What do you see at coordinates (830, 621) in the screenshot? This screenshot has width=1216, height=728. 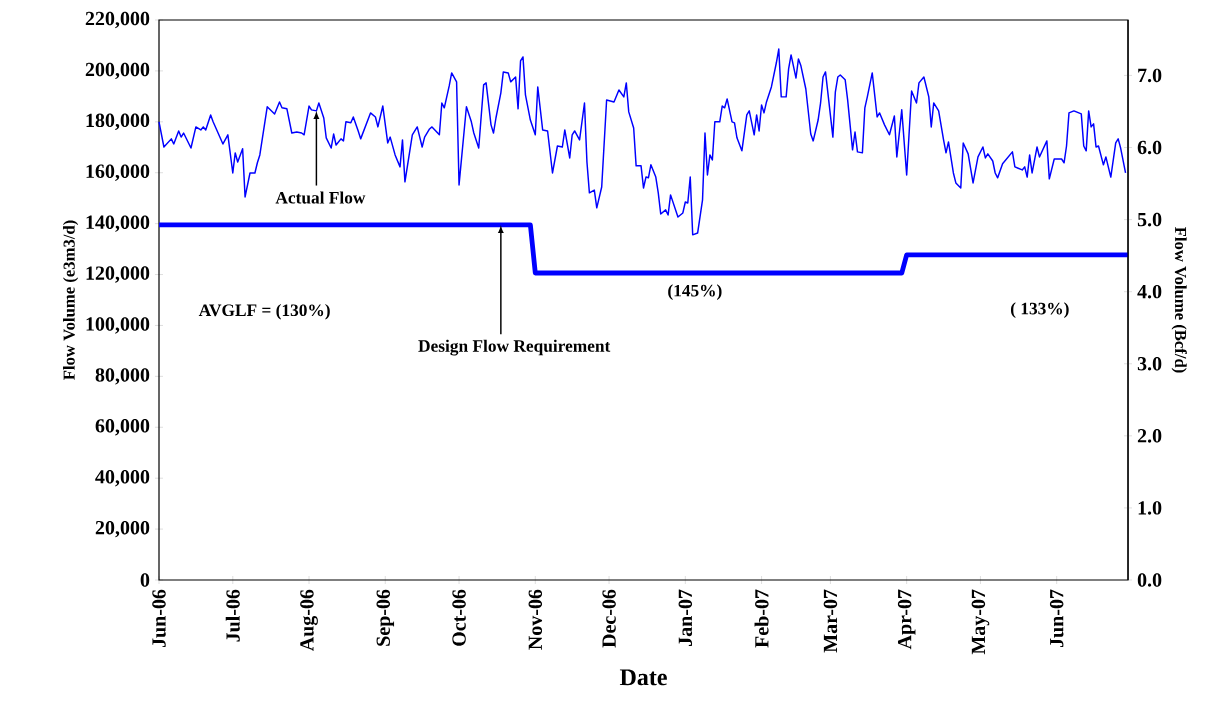 I see `x-tick-label: Mar-07` at bounding box center [830, 621].